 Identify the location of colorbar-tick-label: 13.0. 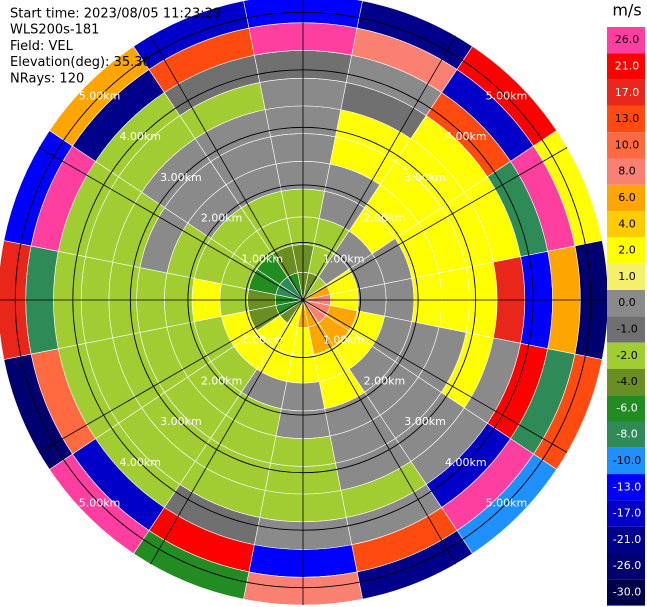
(627, 118).